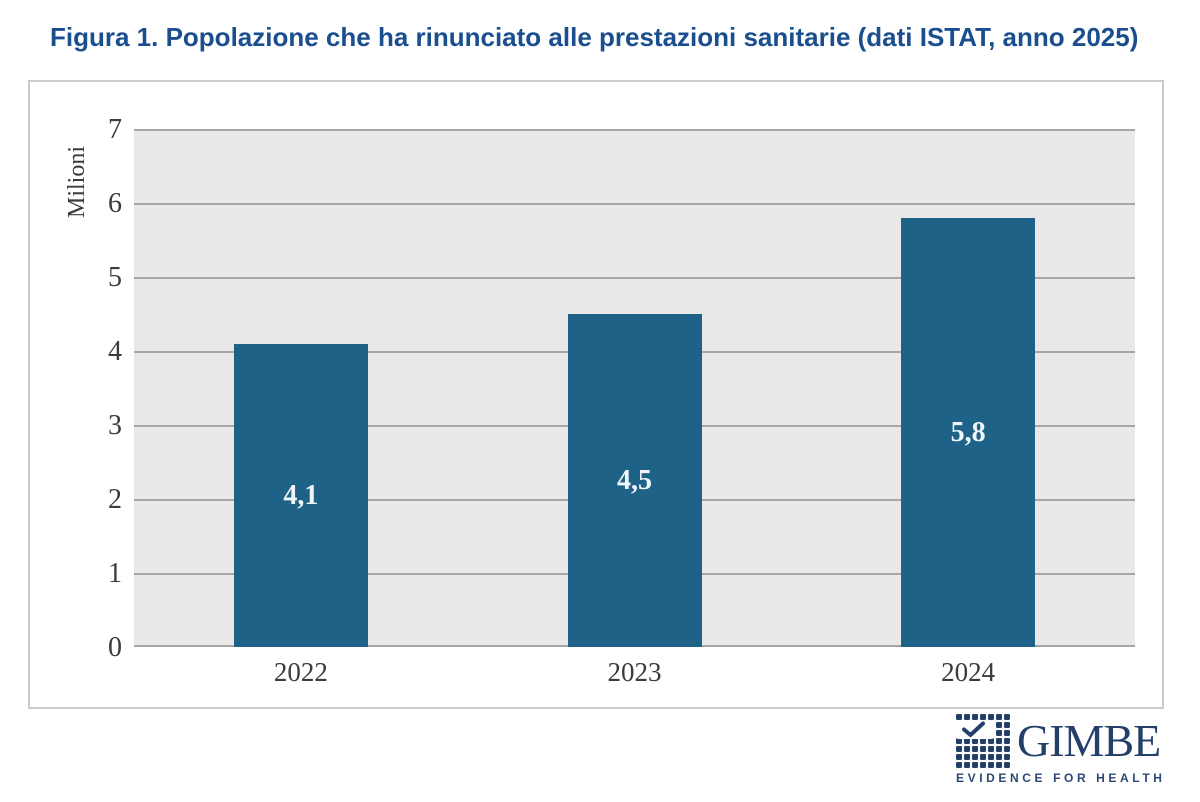 Image resolution: width=1200 pixels, height=802 pixels. I want to click on bar-2022: 4,1, so click(300, 495).